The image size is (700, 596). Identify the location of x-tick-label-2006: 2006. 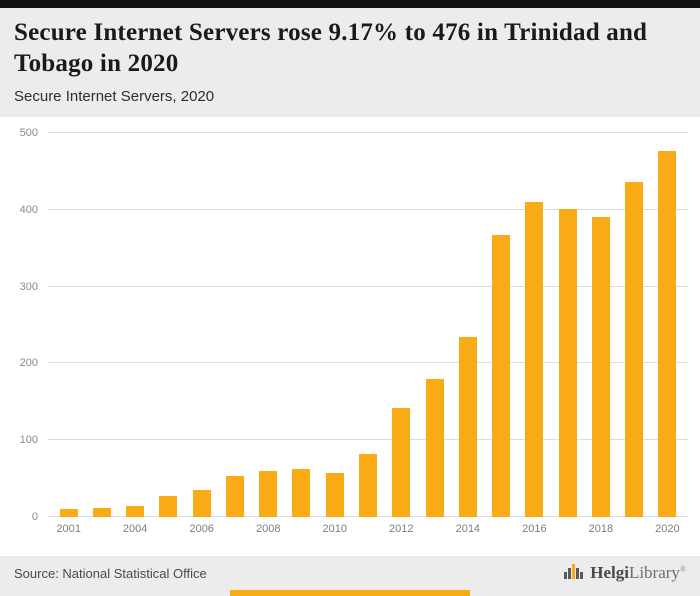
(201, 529).